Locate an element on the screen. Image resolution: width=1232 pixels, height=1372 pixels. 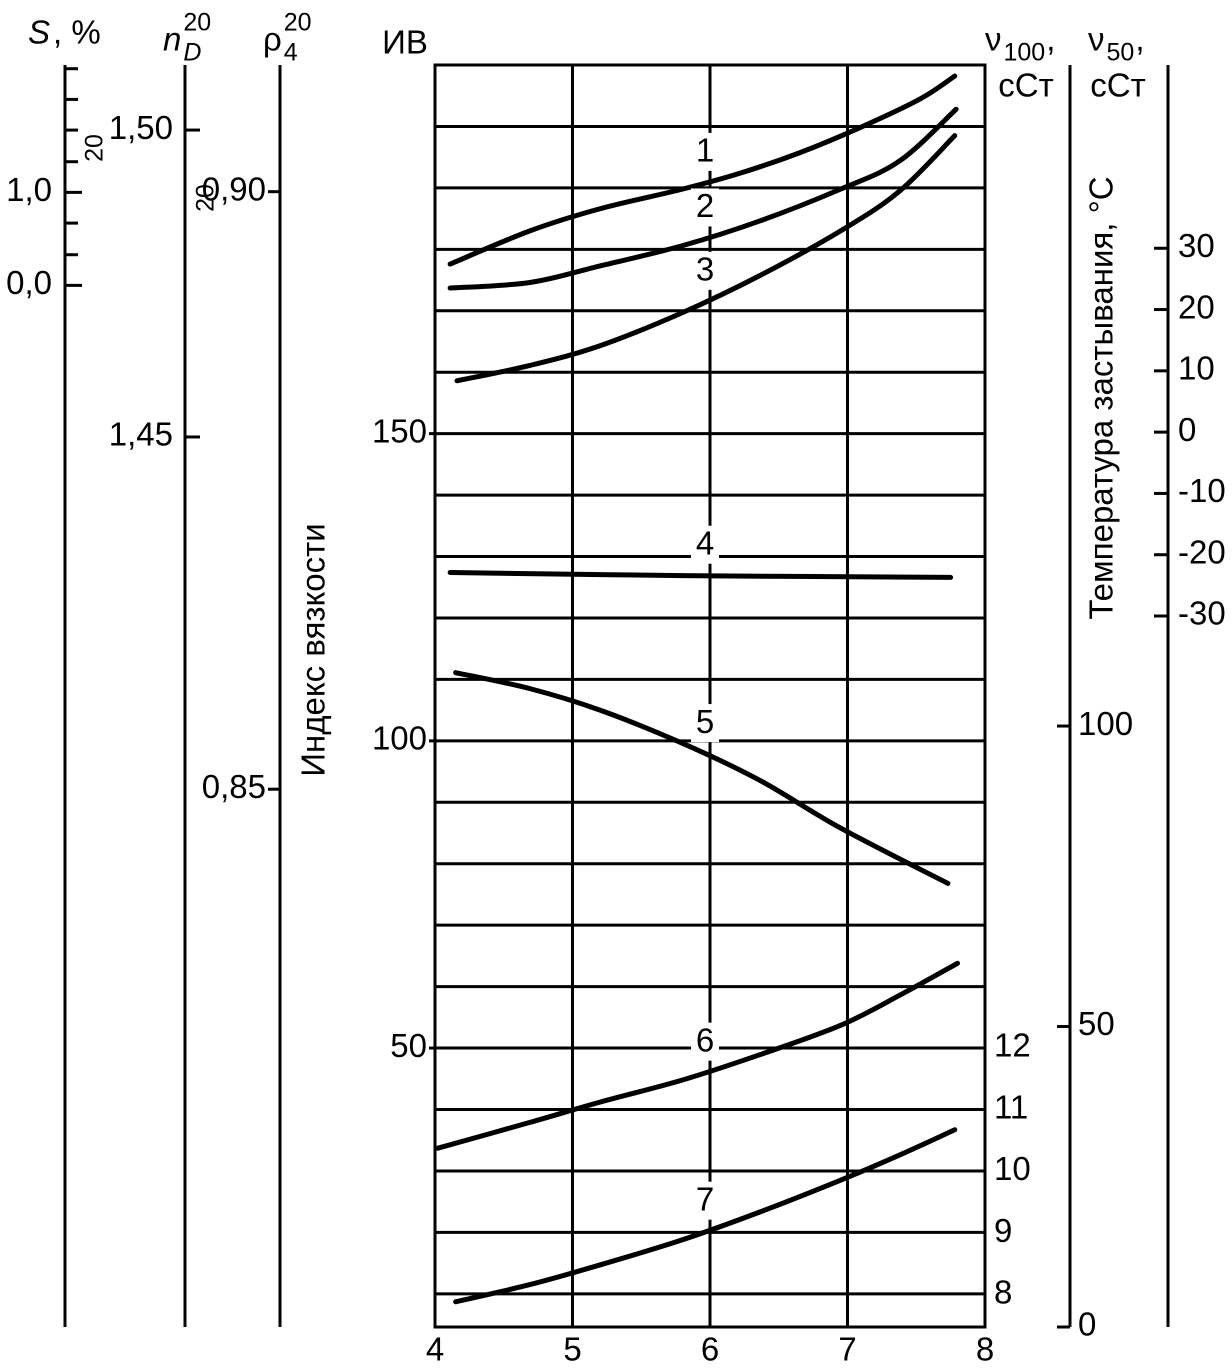
x-tick-label: 4 is located at coordinates (435, 1349).